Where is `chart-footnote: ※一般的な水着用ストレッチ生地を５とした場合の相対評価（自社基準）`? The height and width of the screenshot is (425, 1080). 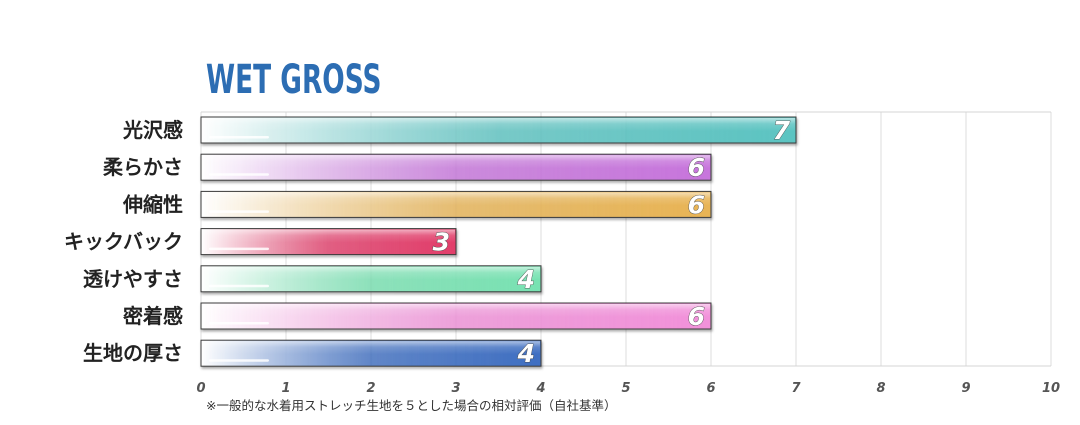
chart-footnote: ※一般的な水着用ストレッチ生地を５とした場合の相対評価（自社基準） is located at coordinates (411, 405).